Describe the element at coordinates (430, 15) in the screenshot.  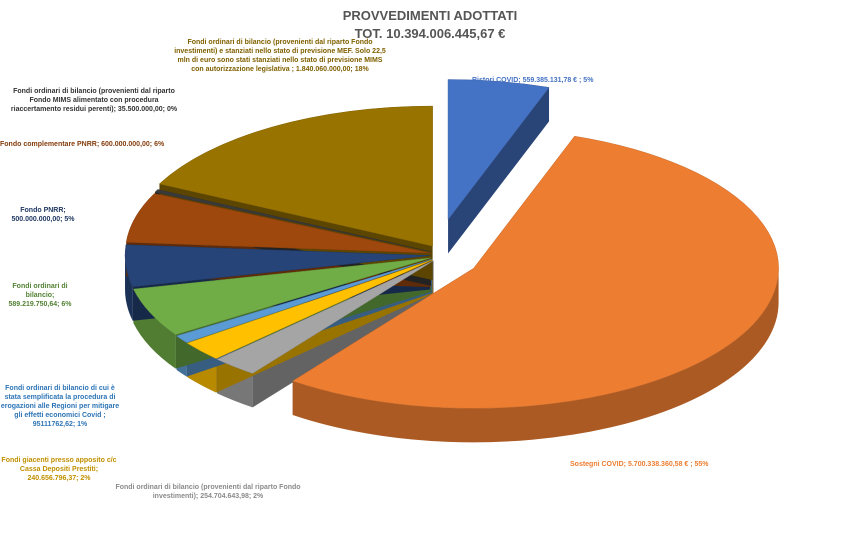
I see `chart-title: PROVVEDIMENTI ADOTTATI` at that location.